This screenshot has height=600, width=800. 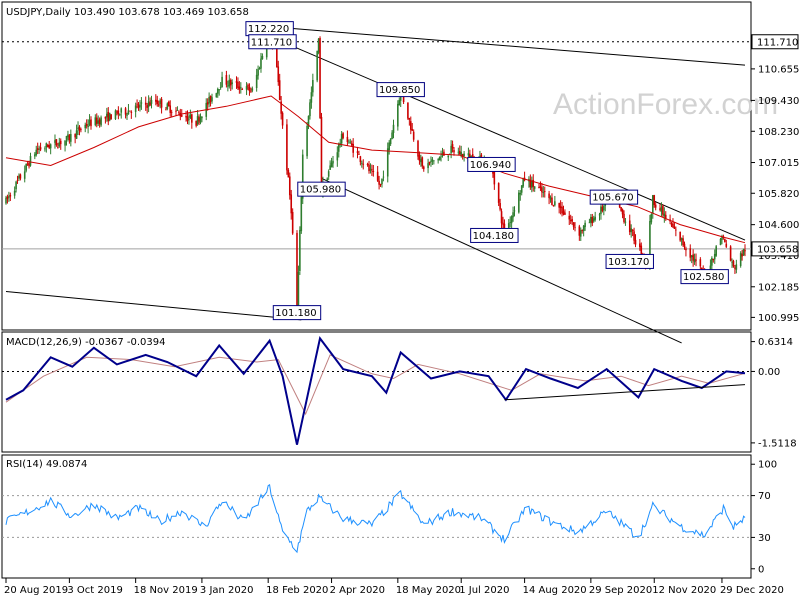 I want to click on level-price-label: 111.710, so click(x=777, y=42).